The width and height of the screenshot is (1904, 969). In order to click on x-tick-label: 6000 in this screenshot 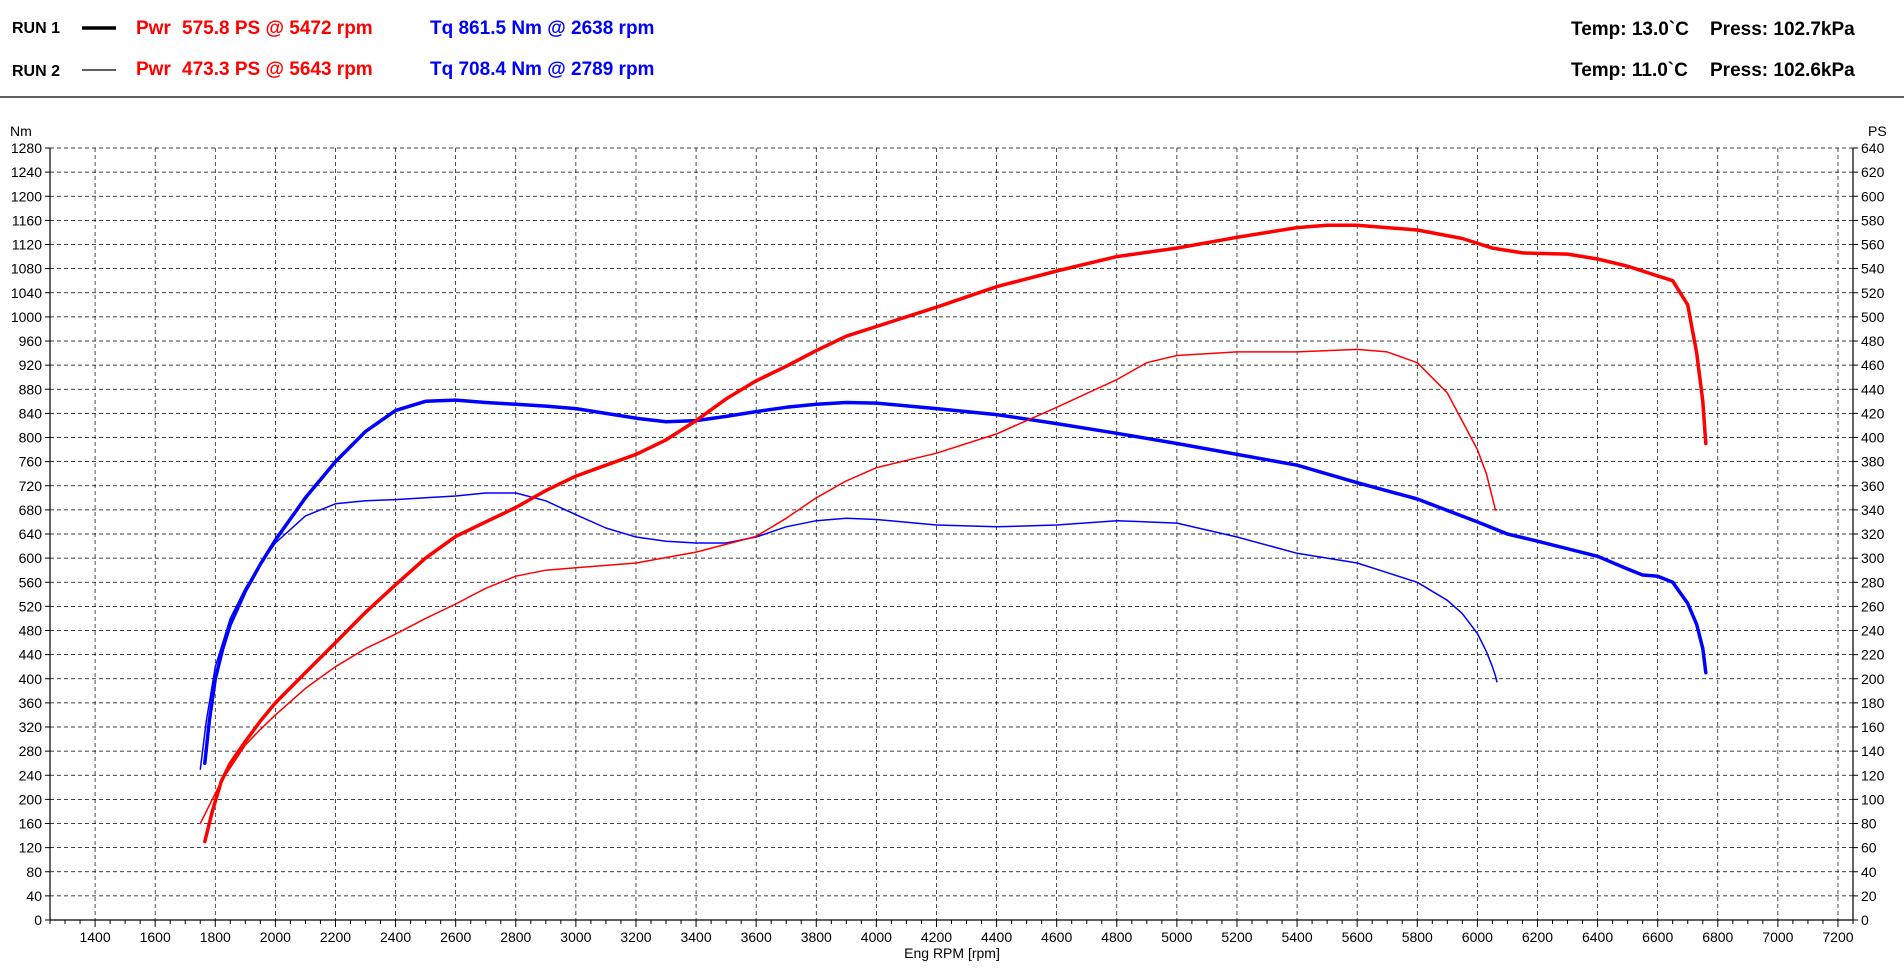, I will do `click(1477, 937)`.